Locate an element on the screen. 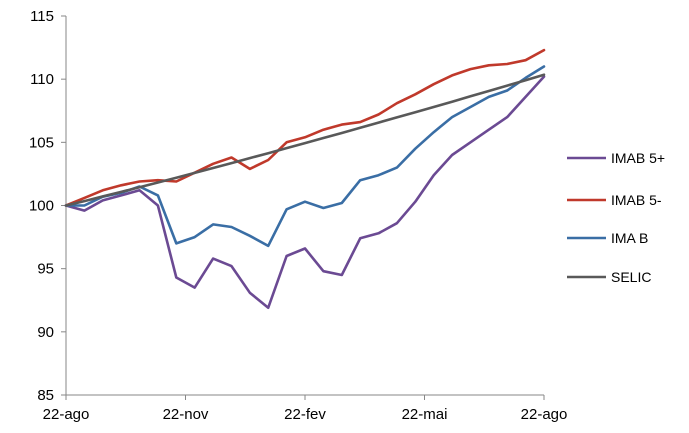  legend-item: IMAB 5+ is located at coordinates (616, 158).